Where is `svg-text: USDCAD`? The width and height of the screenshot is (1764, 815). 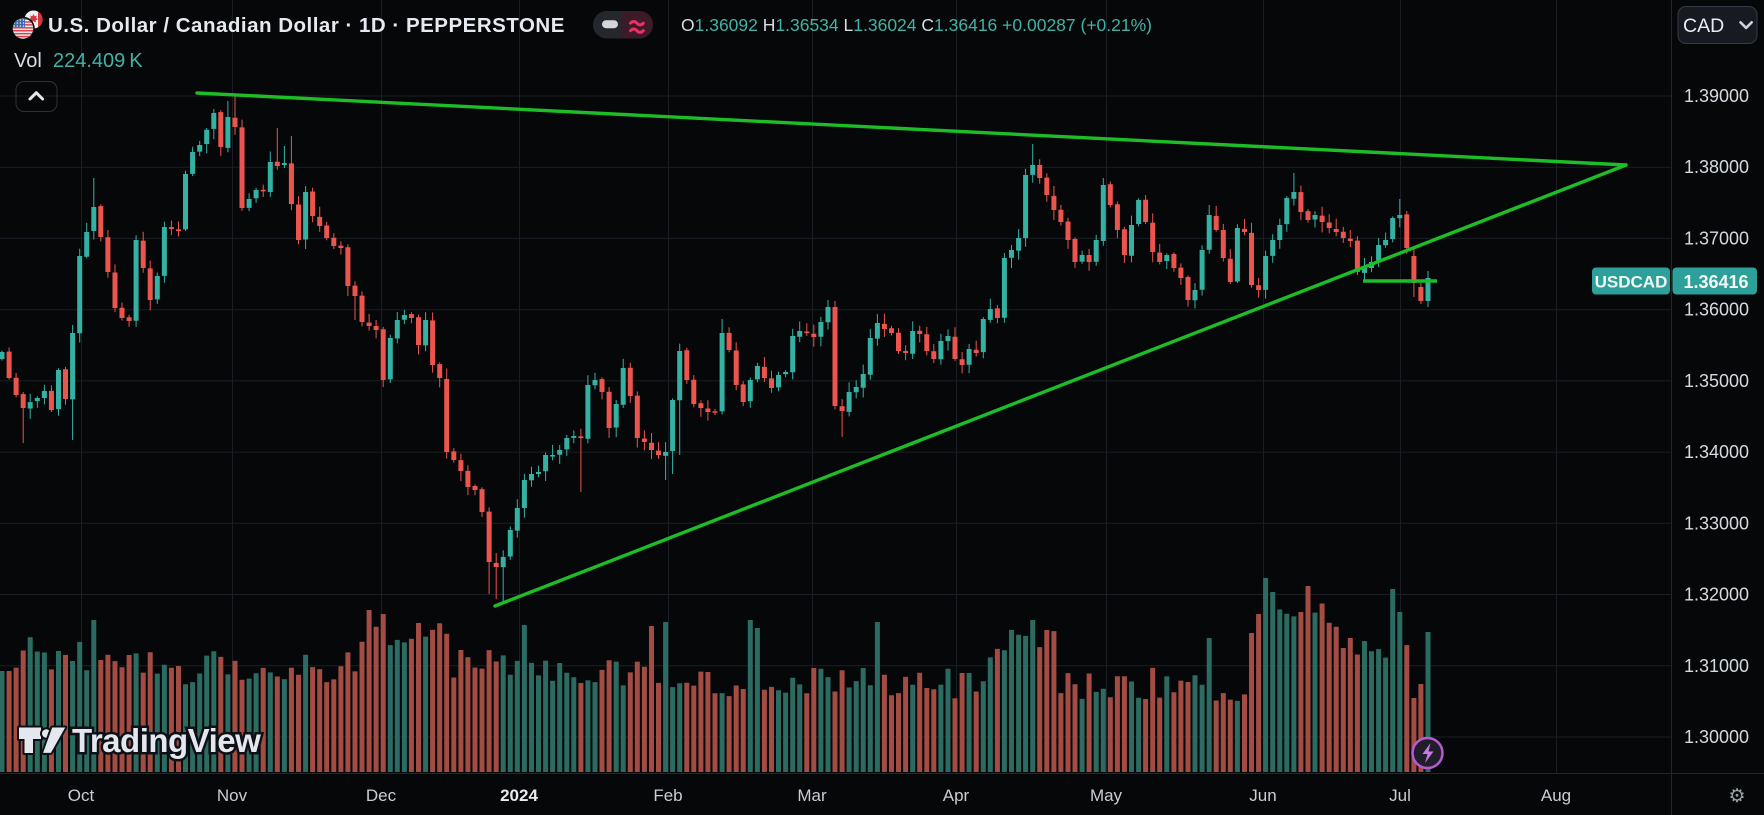 svg-text: USDCAD is located at coordinates (1631, 282).